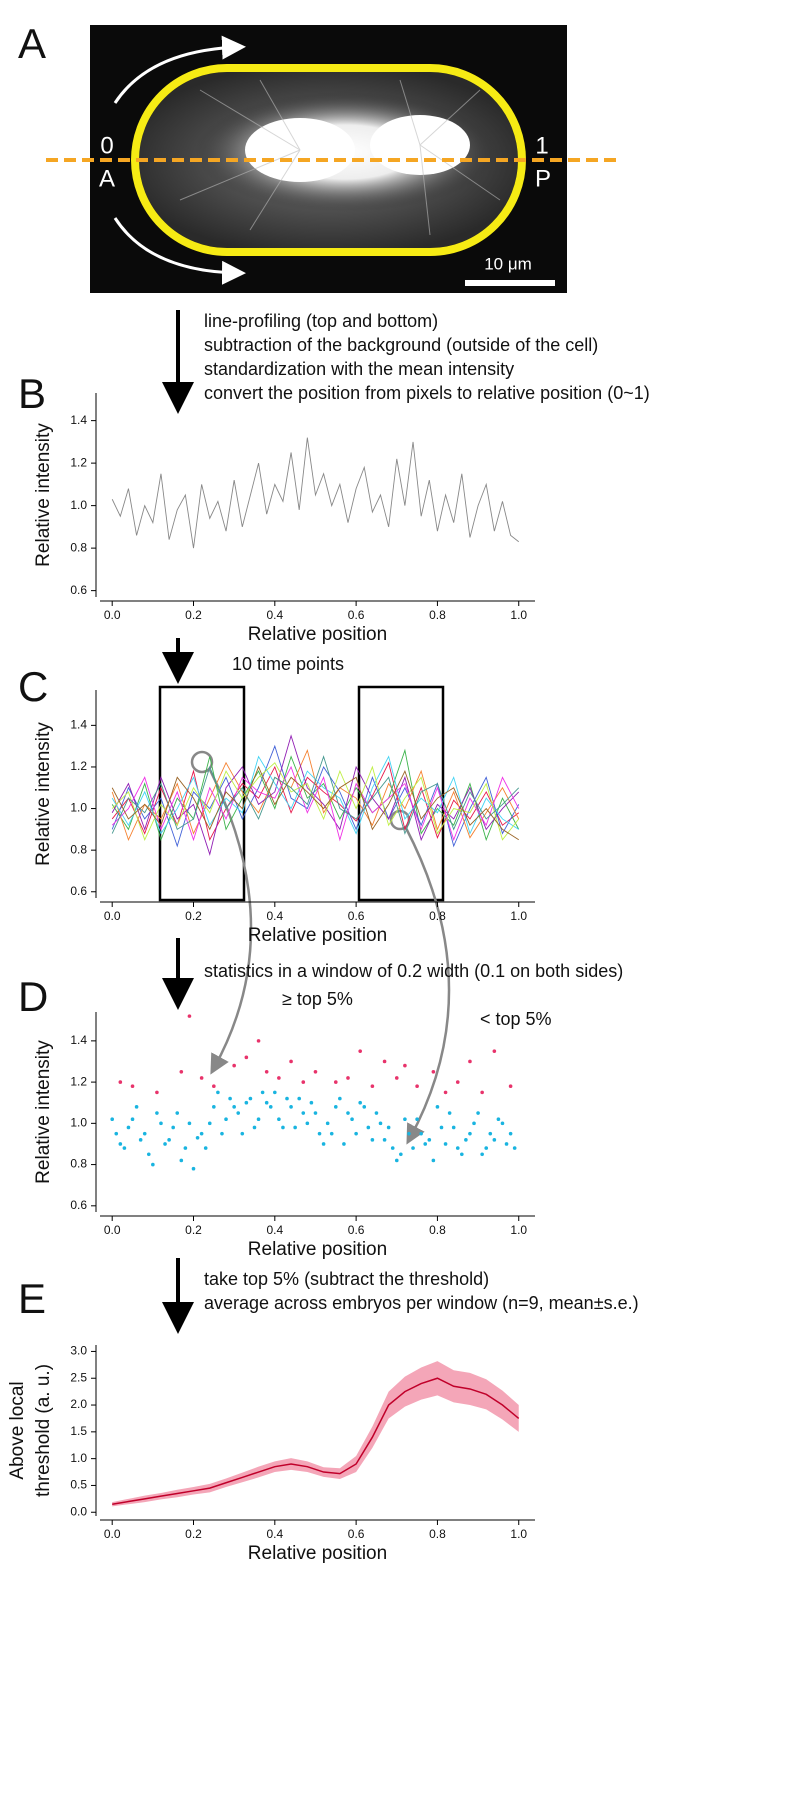 This screenshot has width=800, height=1809. What do you see at coordinates (106, 145) in the screenshot?
I see `position-label: 0` at bounding box center [106, 145].